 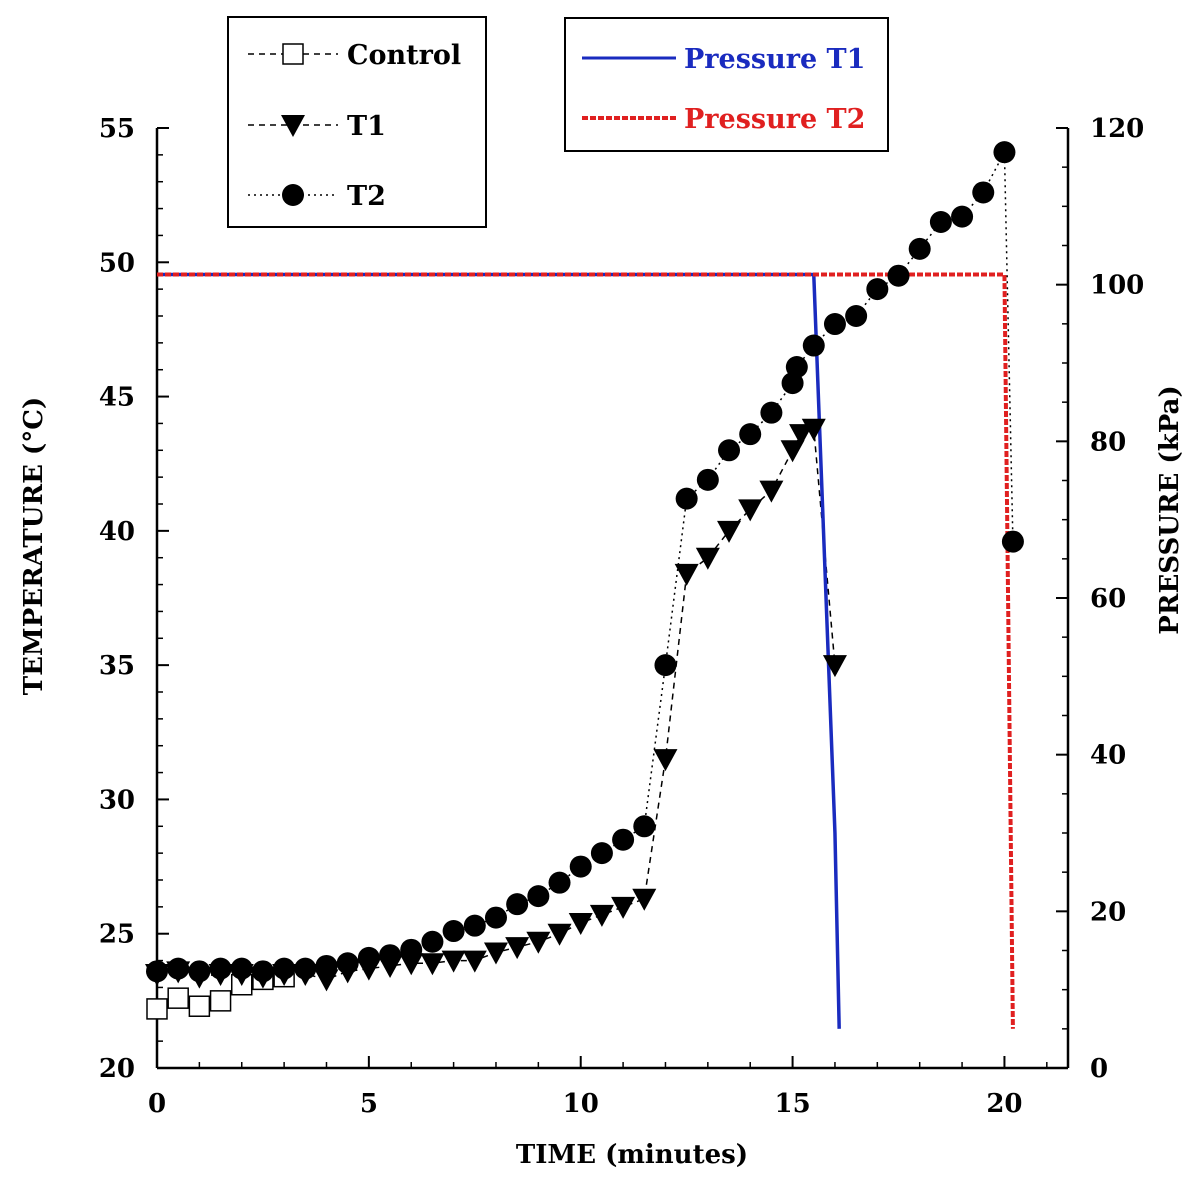 I want to click on y2-tick-label: 20, so click(x=1108, y=912).